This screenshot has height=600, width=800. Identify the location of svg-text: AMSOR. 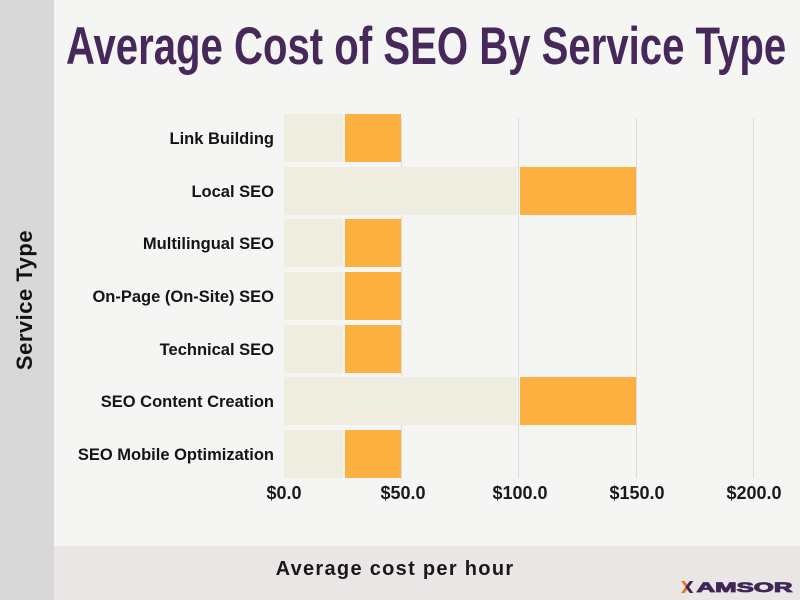
(745, 587).